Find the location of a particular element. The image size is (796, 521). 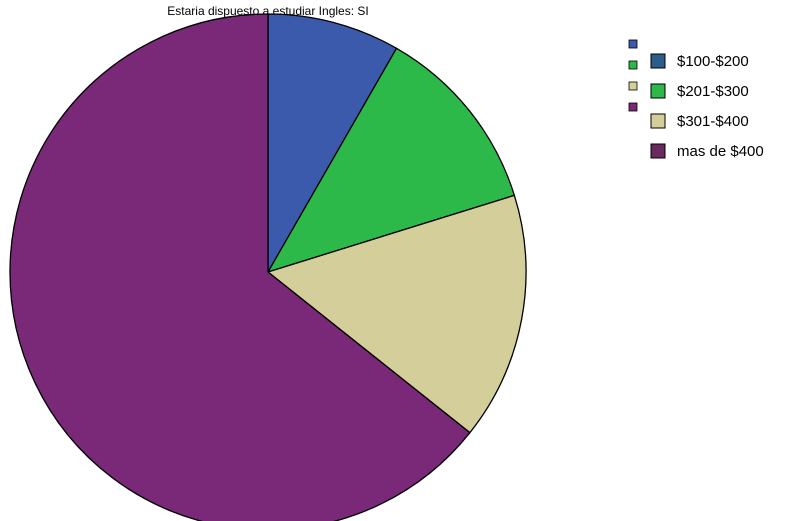

legend-label-4: mas de $400 is located at coordinates (720, 151).